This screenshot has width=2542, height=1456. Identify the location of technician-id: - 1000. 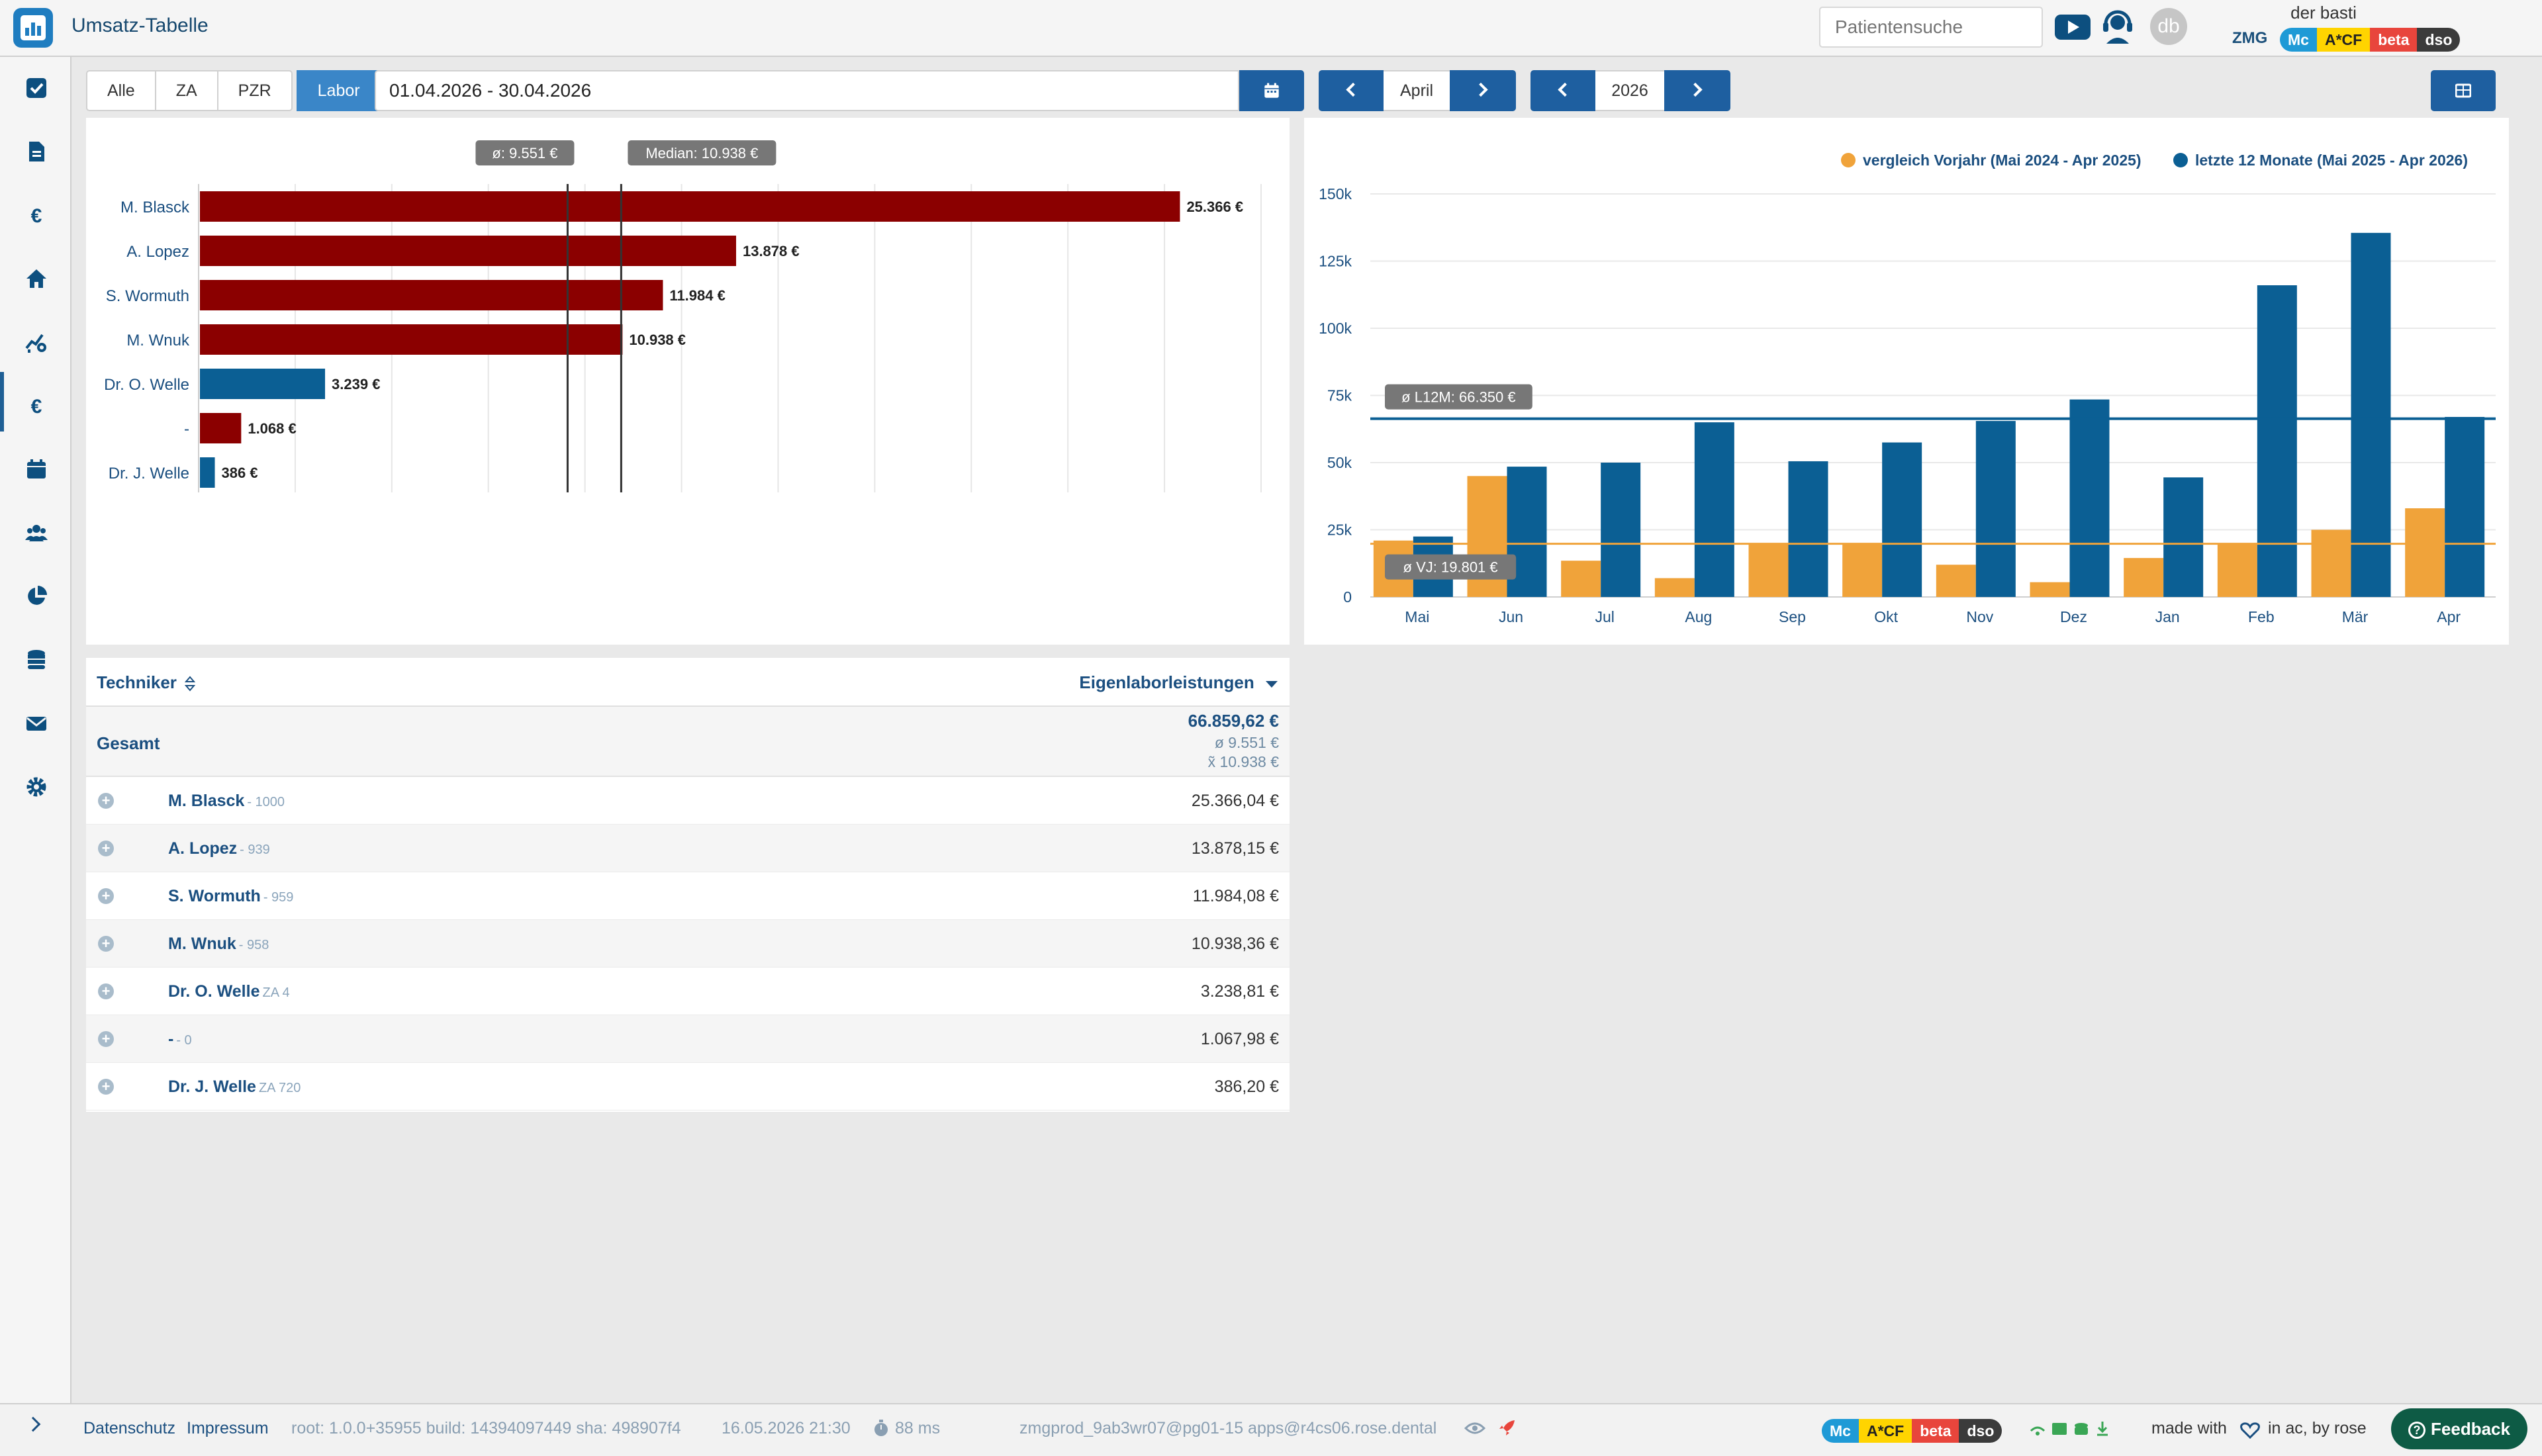
(266, 802).